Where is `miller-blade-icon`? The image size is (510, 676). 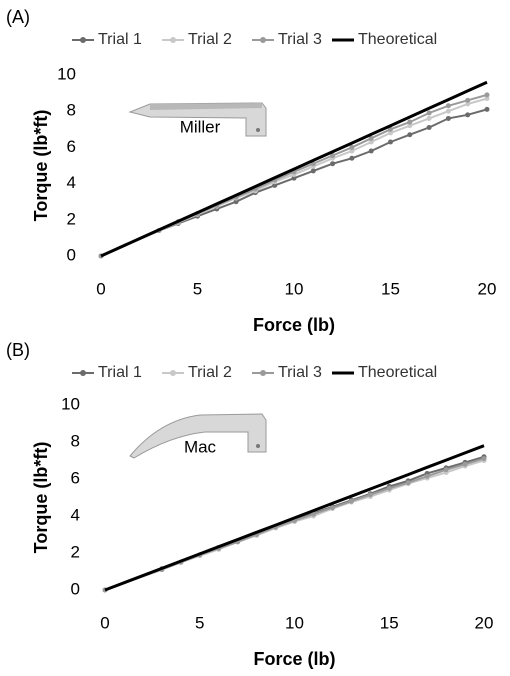
miller-blade-icon is located at coordinates (197, 119).